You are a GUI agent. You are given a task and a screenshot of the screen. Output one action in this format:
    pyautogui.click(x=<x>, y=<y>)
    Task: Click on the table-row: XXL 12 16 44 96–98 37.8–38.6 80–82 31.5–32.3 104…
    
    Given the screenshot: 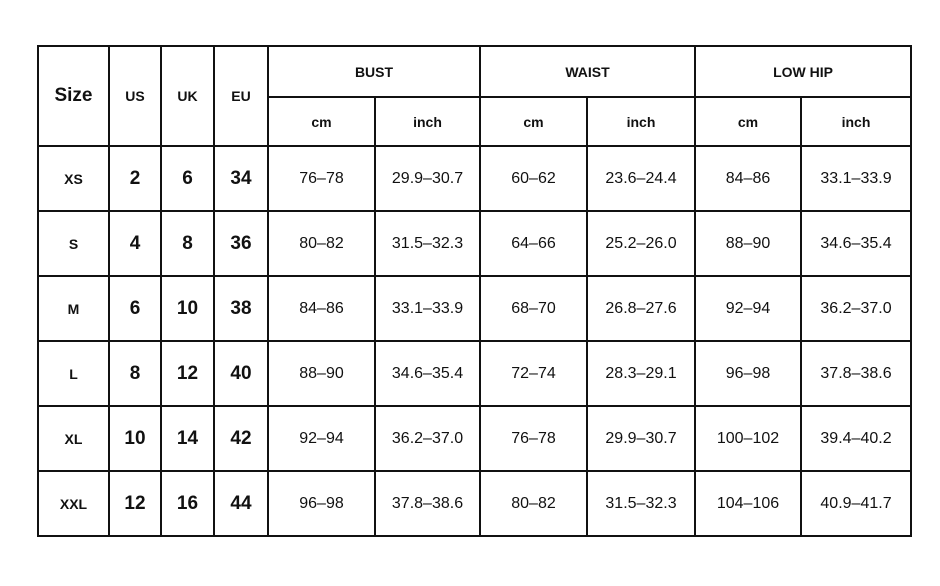 What is the action you would take?
    pyautogui.click(x=475, y=503)
    